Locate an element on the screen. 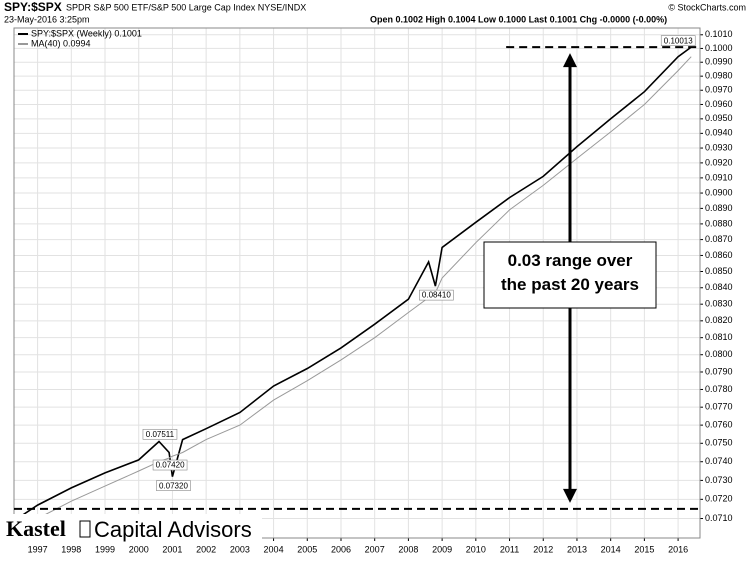 The height and width of the screenshot is (561, 750). y-tick-label: 0.0970 is located at coordinates (719, 90).